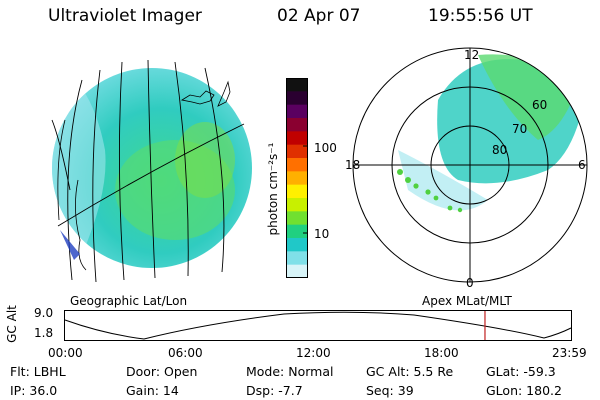 This screenshot has height=400, width=600. What do you see at coordinates (500, 150) in the screenshot?
I see `mlat-label-80: 80` at bounding box center [500, 150].